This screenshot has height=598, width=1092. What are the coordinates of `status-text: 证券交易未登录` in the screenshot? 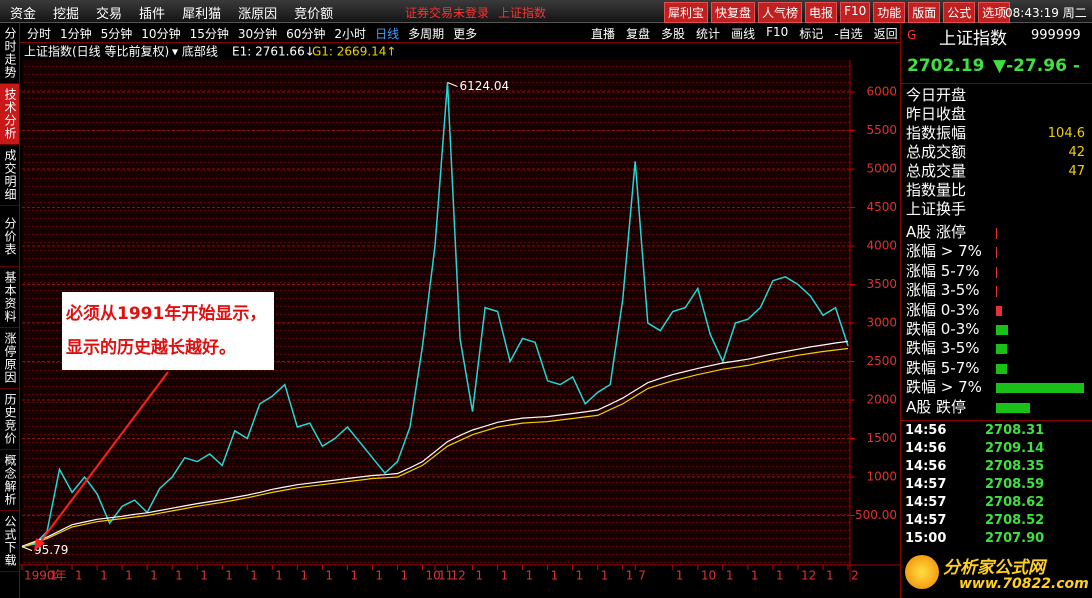 It's located at (447, 13).